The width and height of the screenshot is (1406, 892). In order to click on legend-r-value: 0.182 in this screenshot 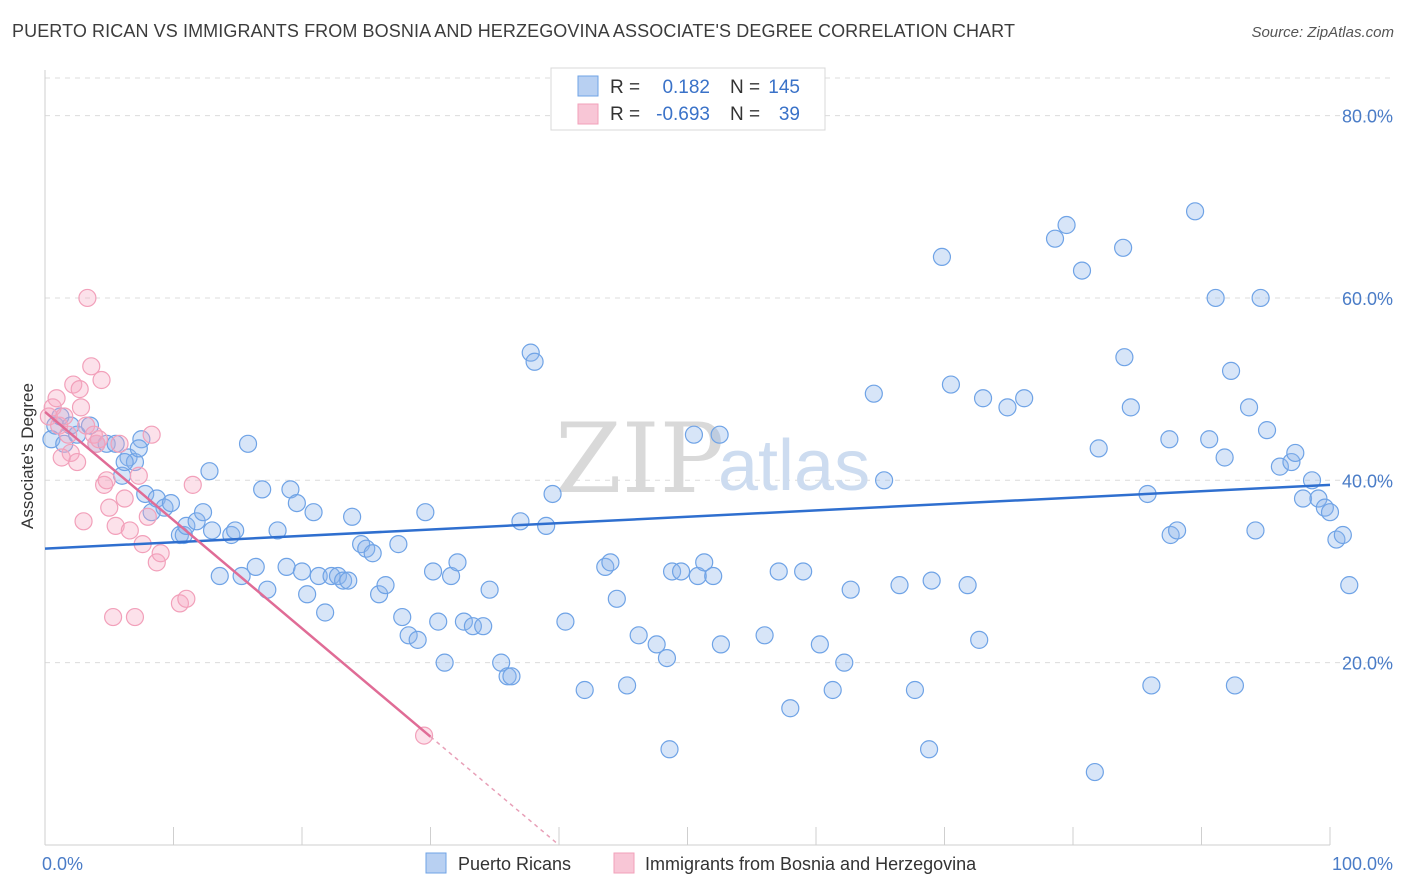, I will do `click(686, 87)`.